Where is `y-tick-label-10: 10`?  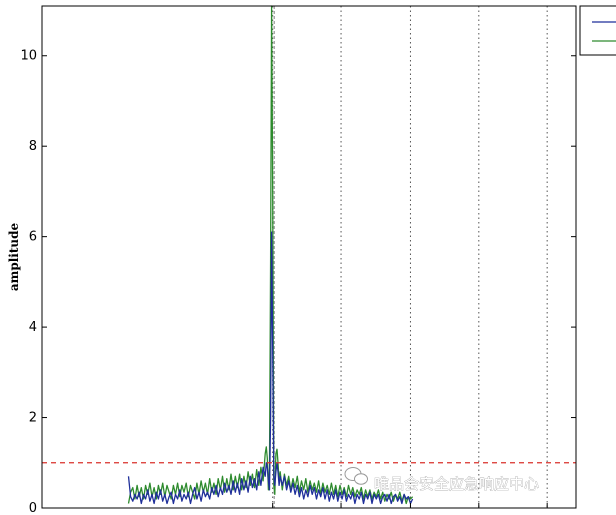
y-tick-label-10: 10 is located at coordinates (28, 56).